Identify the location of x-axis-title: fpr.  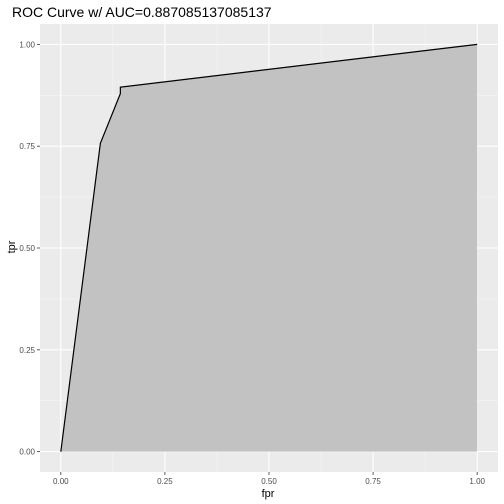
(268, 494).